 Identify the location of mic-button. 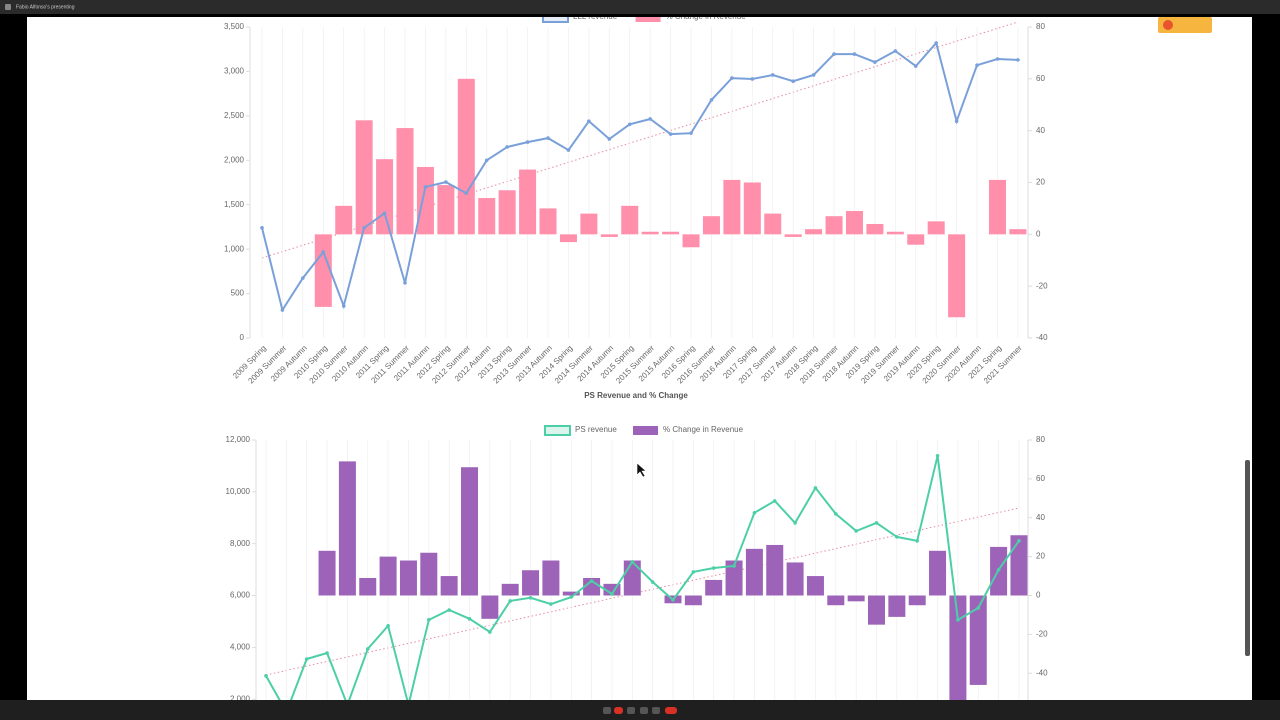
(607, 710).